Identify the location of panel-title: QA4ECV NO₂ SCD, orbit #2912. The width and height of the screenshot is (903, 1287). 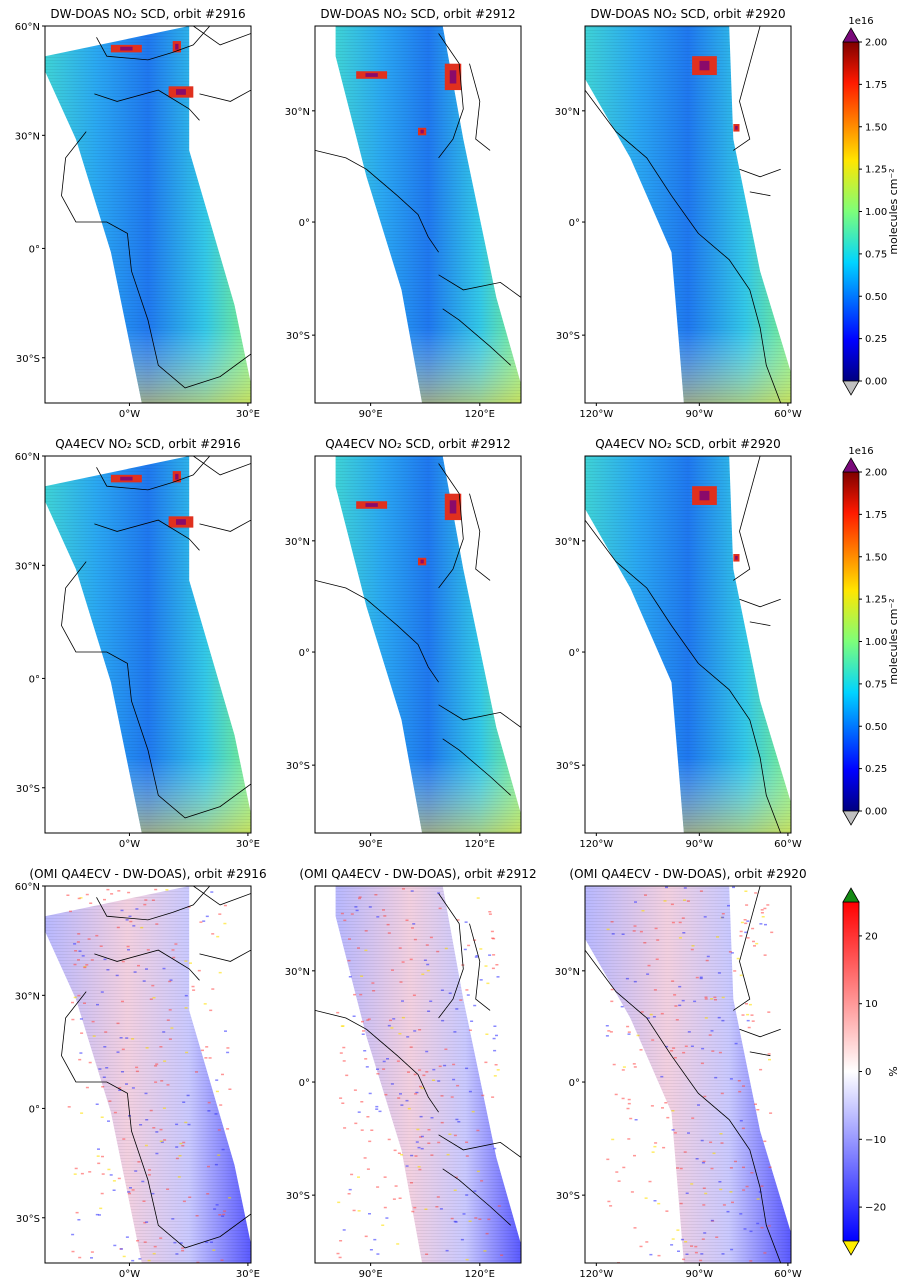
(418, 444).